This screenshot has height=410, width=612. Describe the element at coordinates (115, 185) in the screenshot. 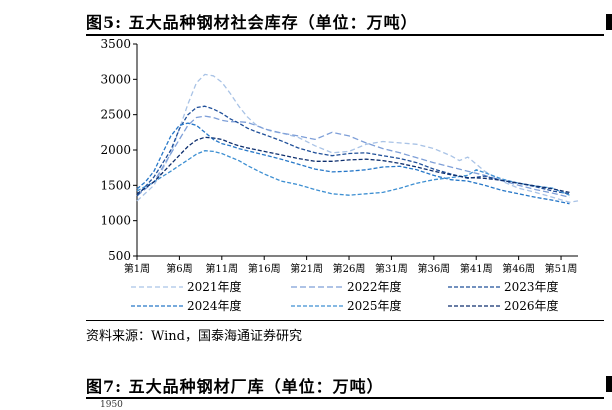

I see `y-tick-label: 1500` at that location.